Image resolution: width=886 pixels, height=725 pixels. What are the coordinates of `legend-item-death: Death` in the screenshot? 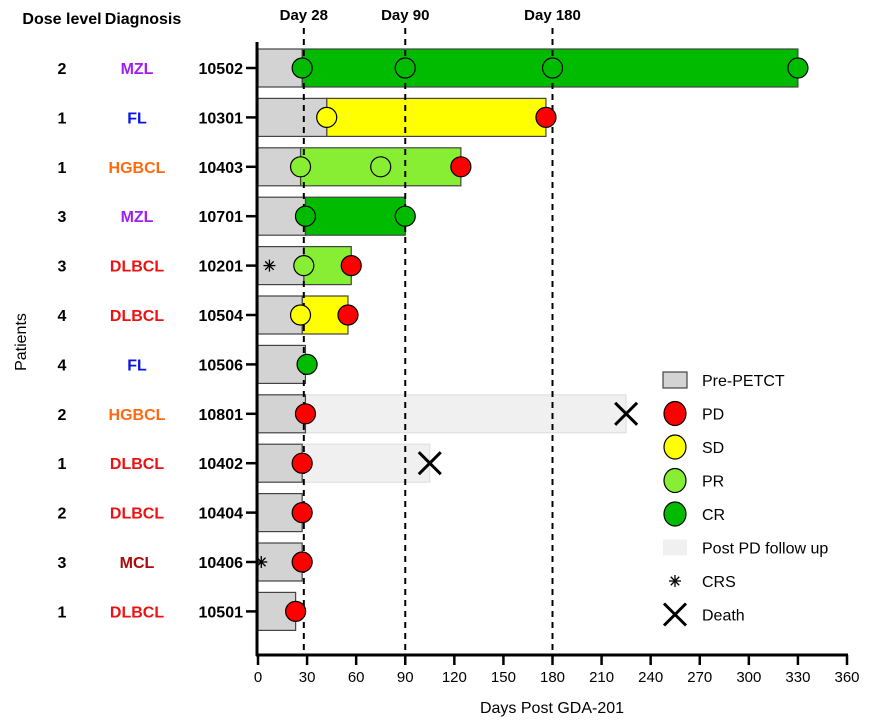 It's located at (703, 614).